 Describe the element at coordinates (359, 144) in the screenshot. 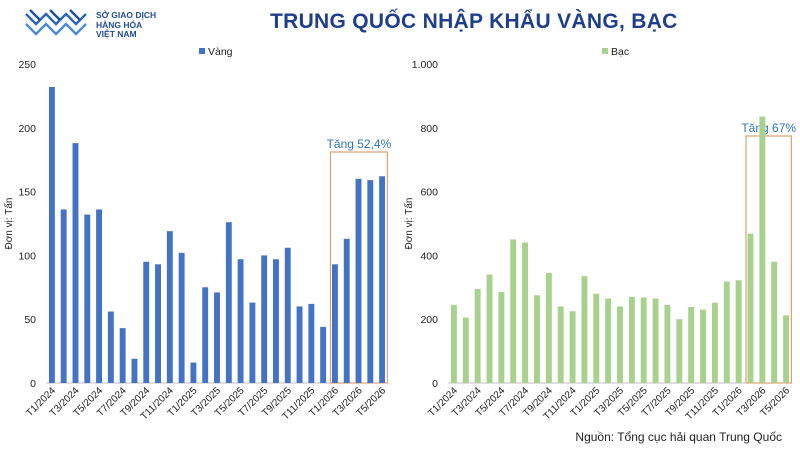

I see `gold-growth-annotation: Tăng 52,4%` at that location.